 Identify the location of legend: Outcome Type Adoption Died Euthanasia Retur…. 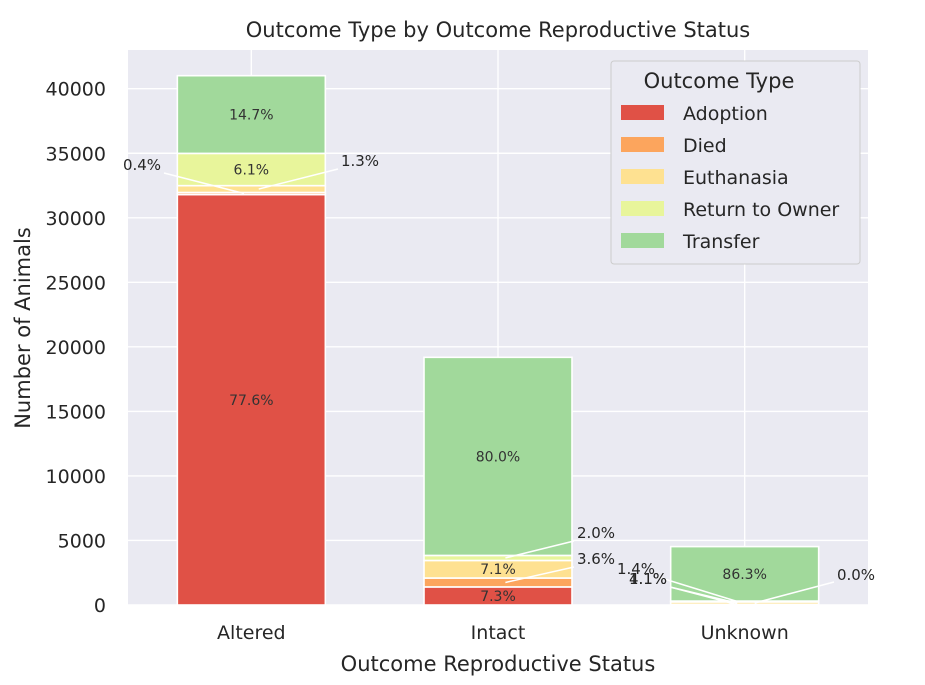
(735, 162).